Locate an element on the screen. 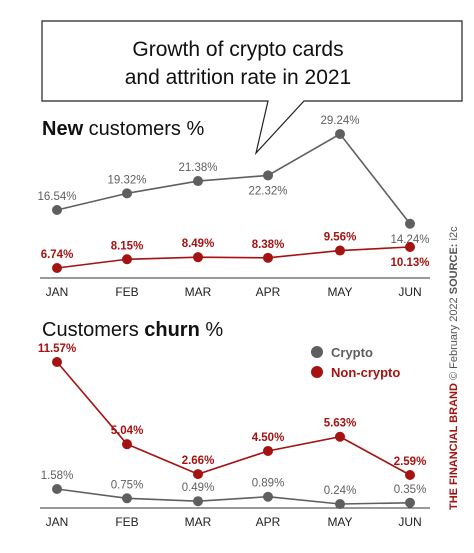 Image resolution: width=474 pixels, height=553 pixels. data-label: 29.24% is located at coordinates (339, 121).